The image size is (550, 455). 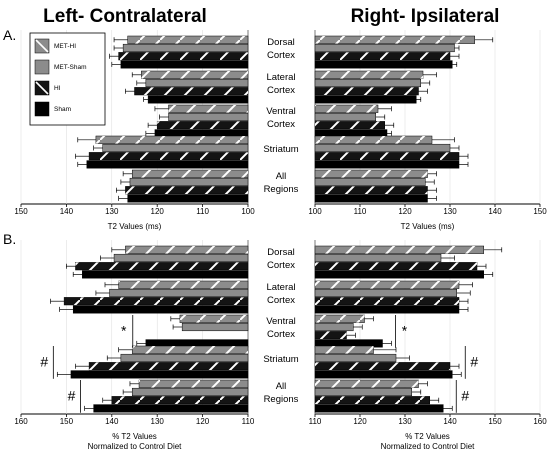 I want to click on pb-left-bar-ventral-cortex-met-sham, so click(x=215, y=327).